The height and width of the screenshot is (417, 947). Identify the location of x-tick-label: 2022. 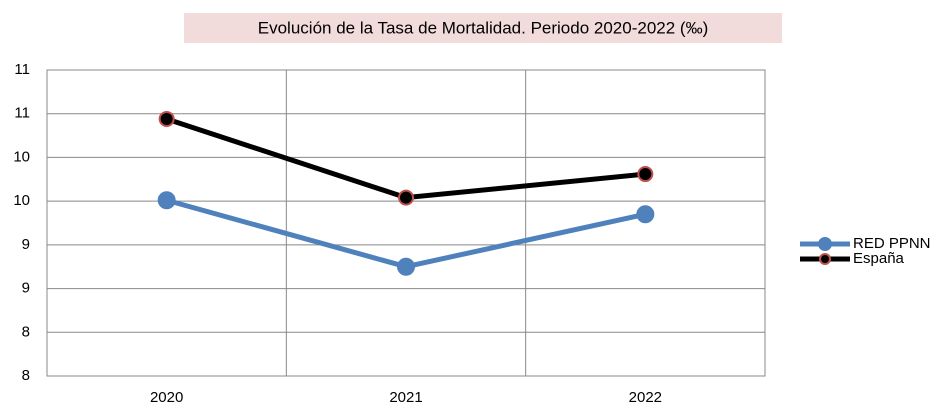
(645, 397).